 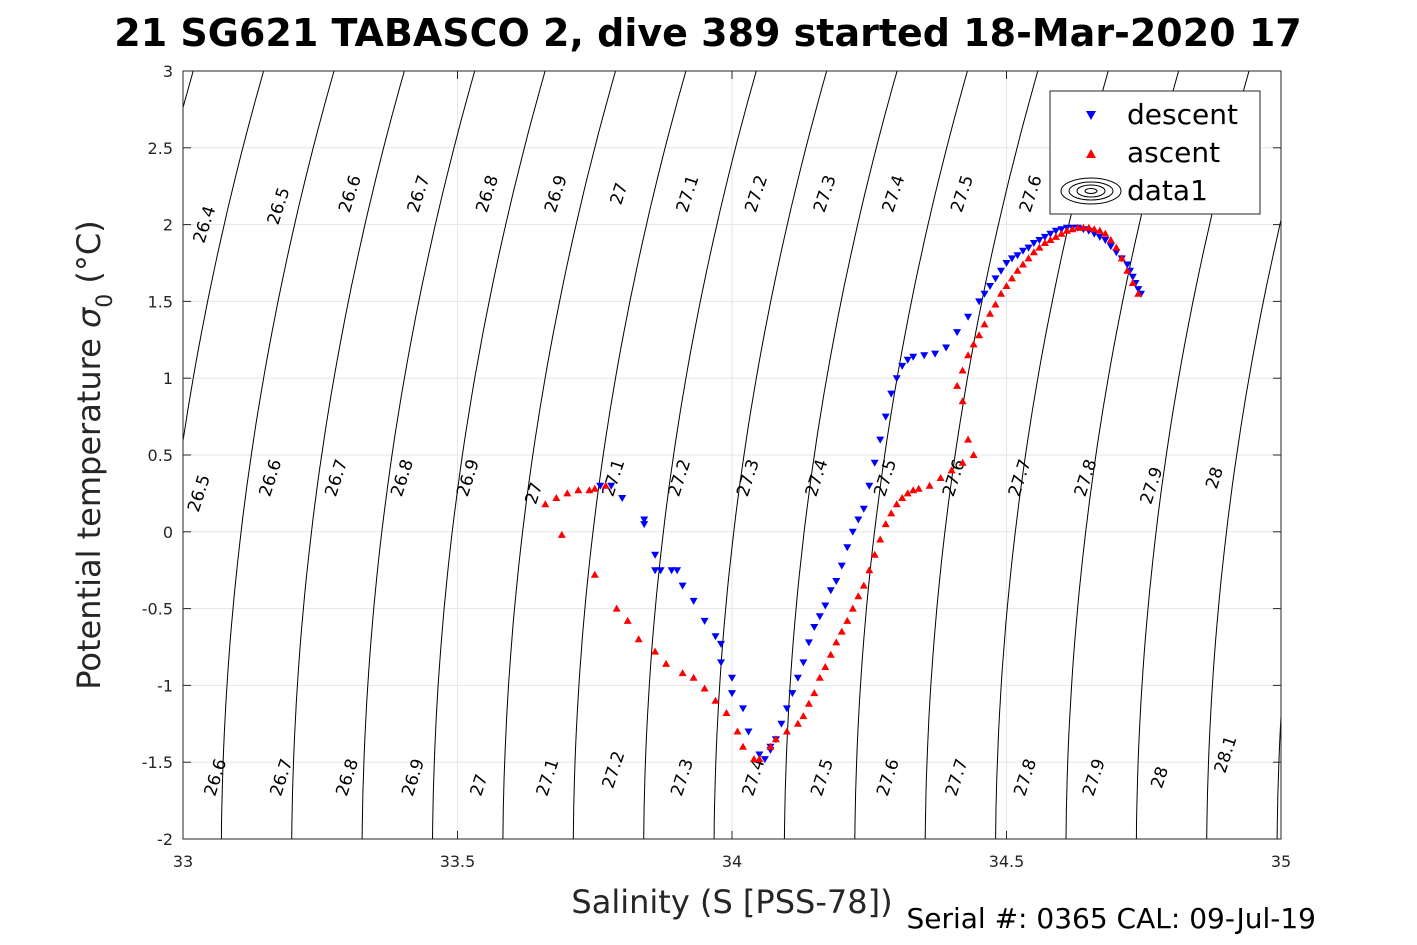 I want to click on serial-cal-note: Serial #: 0365 CAL: 09-Jul-19, so click(x=1111, y=918).